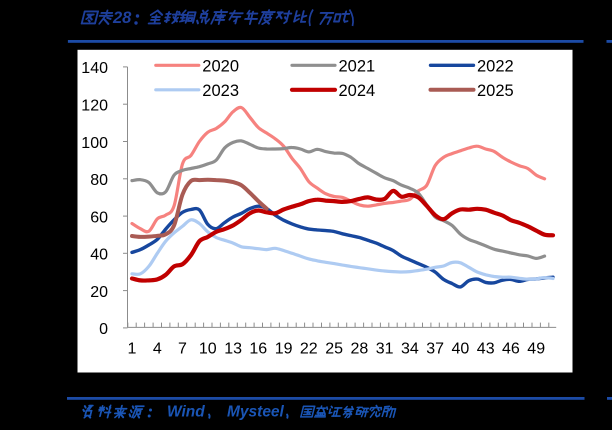 The width and height of the screenshot is (612, 430). Describe the element at coordinates (309, 349) in the screenshot. I see `svg-text: 22` at that location.